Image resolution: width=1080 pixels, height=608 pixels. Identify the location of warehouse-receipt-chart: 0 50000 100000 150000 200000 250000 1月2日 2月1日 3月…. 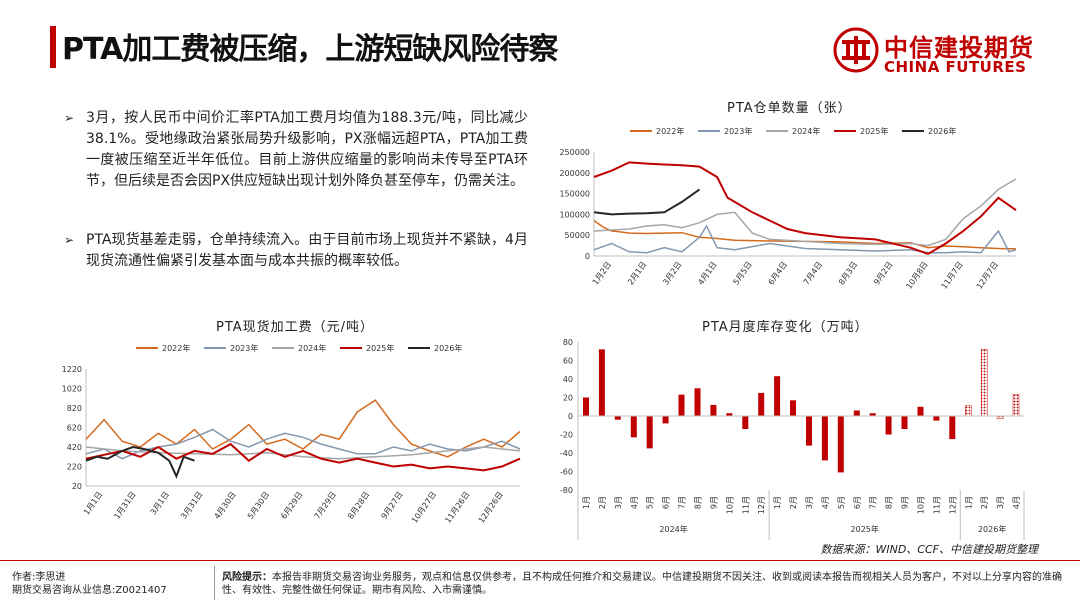
(788, 208).